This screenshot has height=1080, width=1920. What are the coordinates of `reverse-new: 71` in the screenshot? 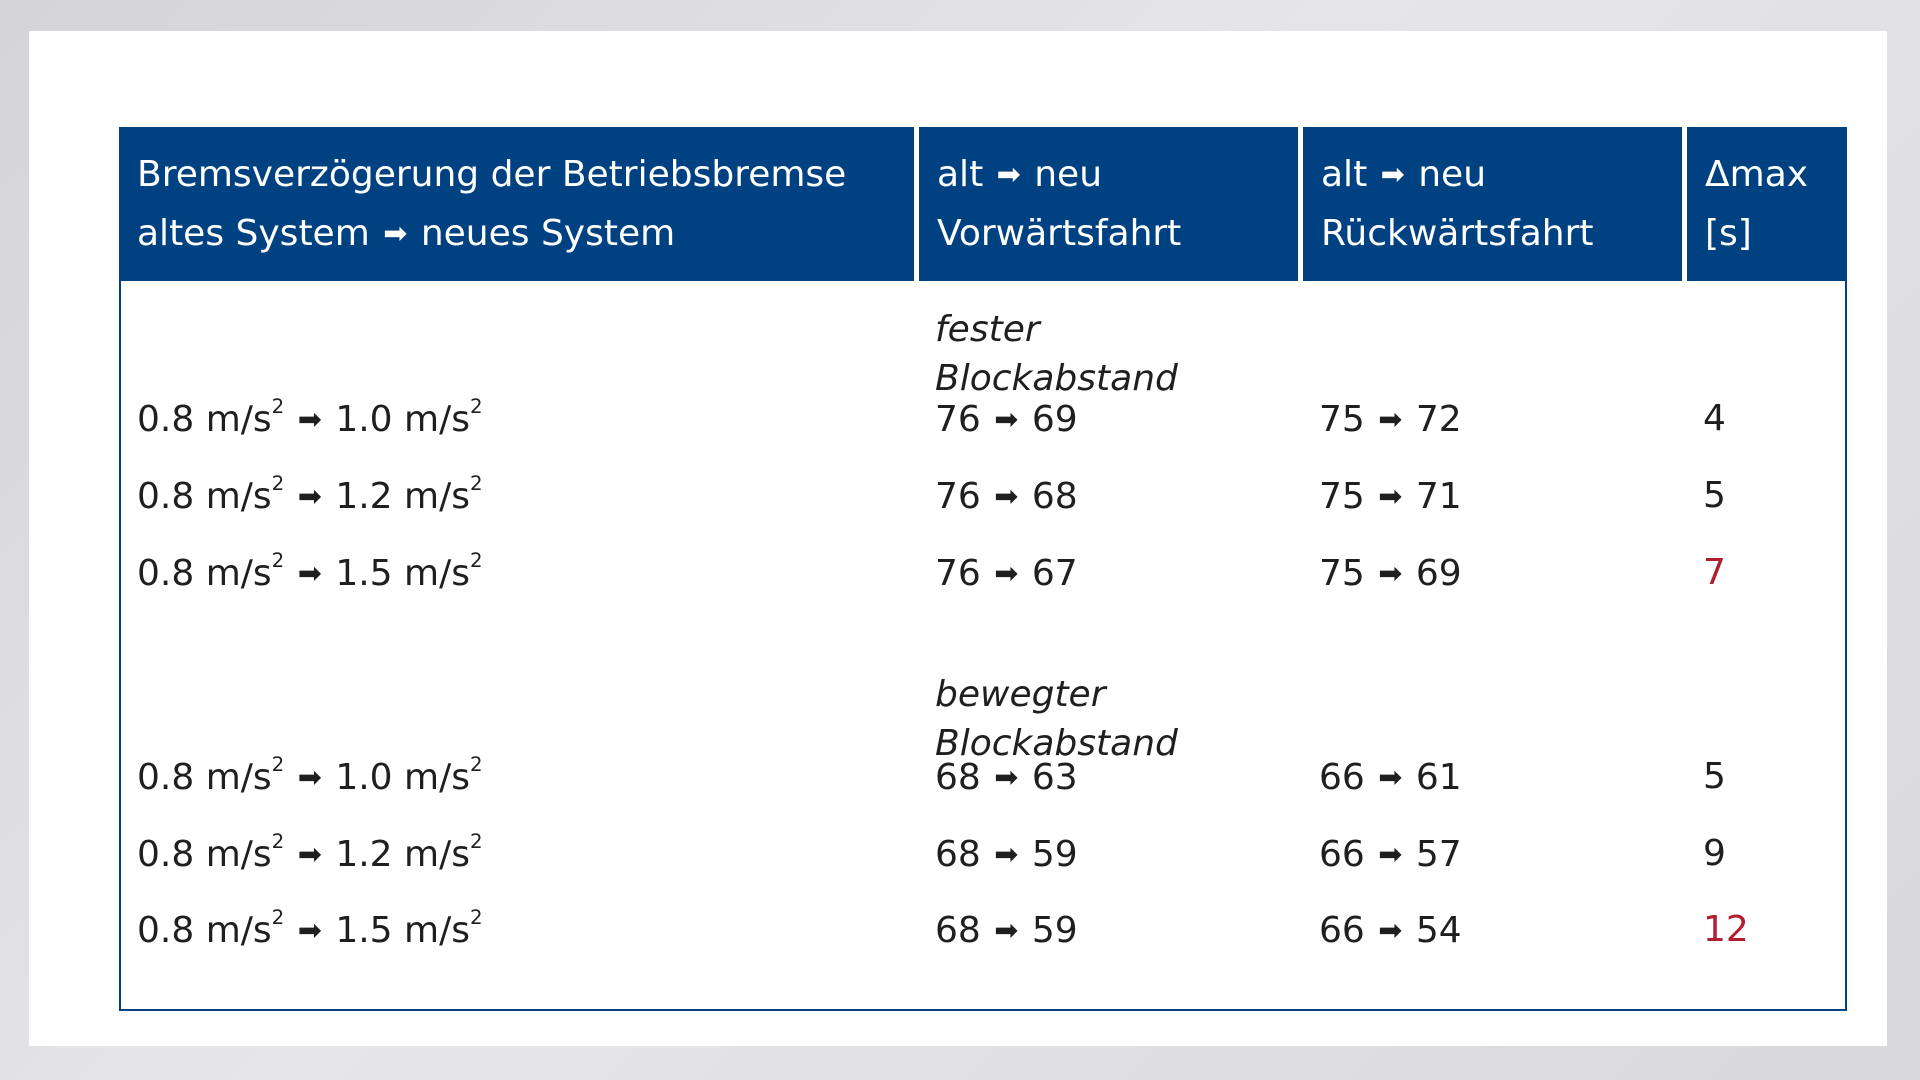 It's located at (1438, 496).